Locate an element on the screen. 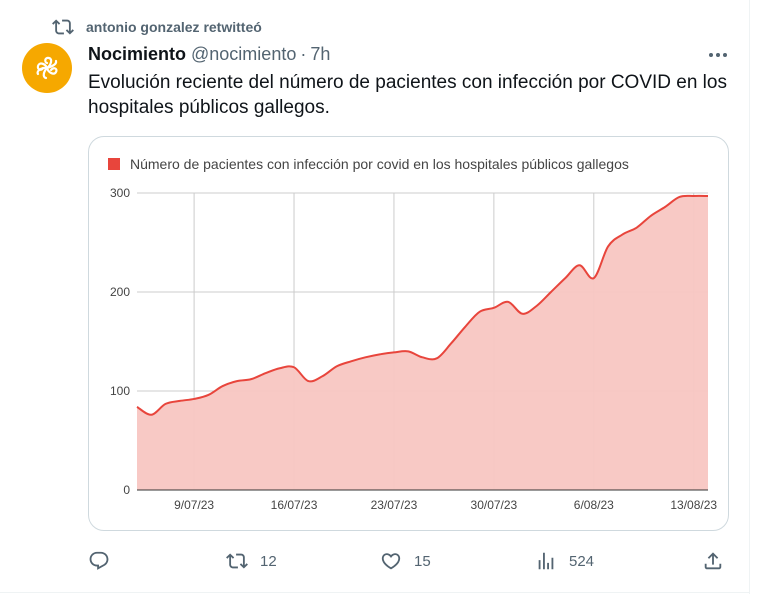  y-tick-label: 200 is located at coordinates (120, 292).